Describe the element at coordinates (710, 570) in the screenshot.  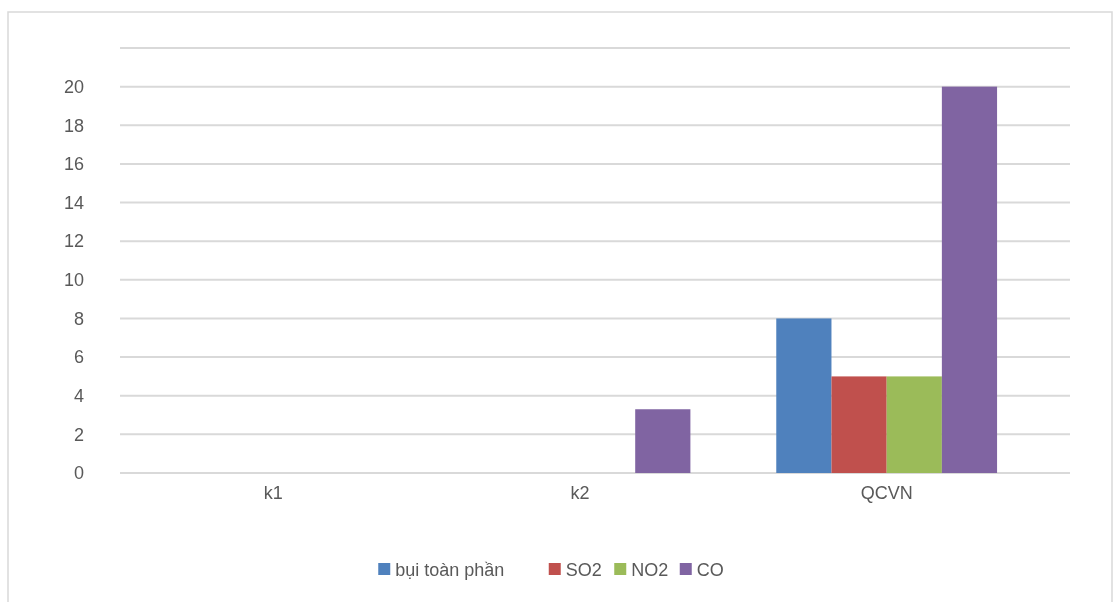
I see `legend-label: CO` at that location.